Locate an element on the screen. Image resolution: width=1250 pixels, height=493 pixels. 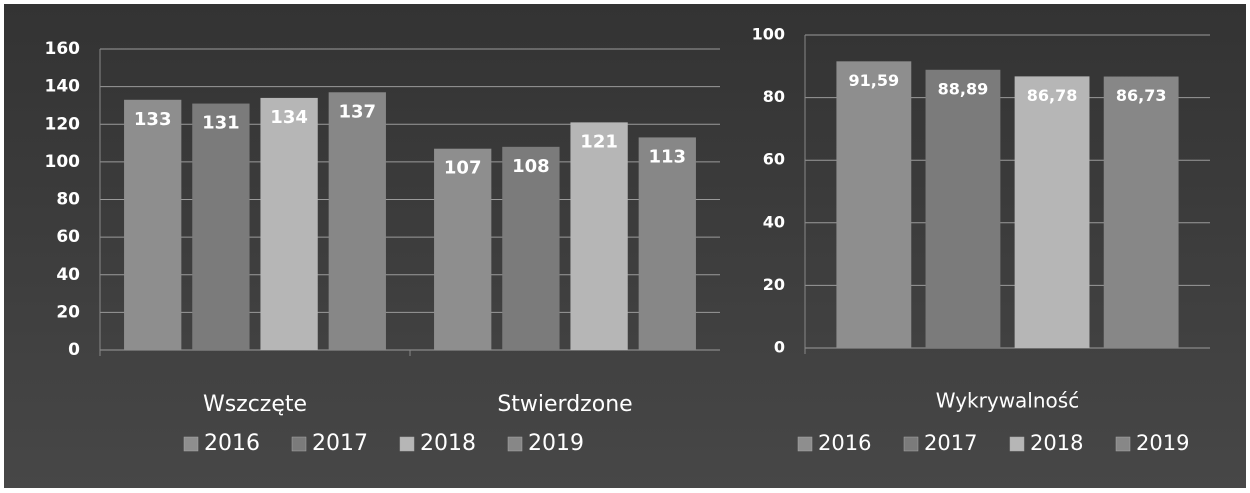
data-label: 88,89 is located at coordinates (963, 88).